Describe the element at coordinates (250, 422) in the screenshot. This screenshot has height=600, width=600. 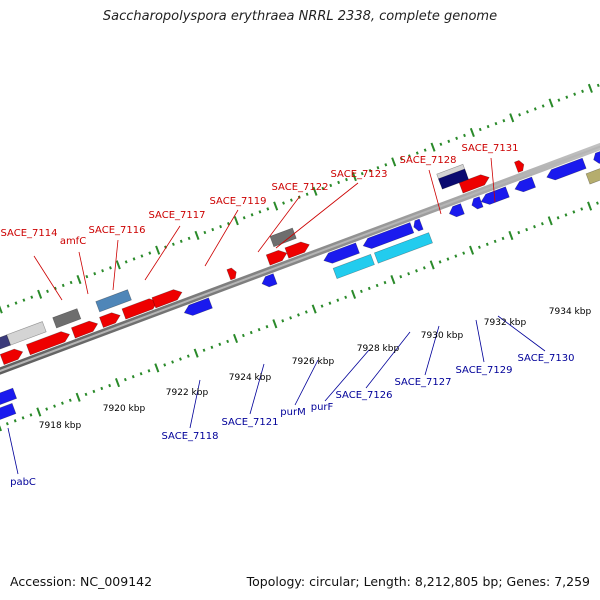
I see `reverse-gene-label: SACE_7121` at that location.